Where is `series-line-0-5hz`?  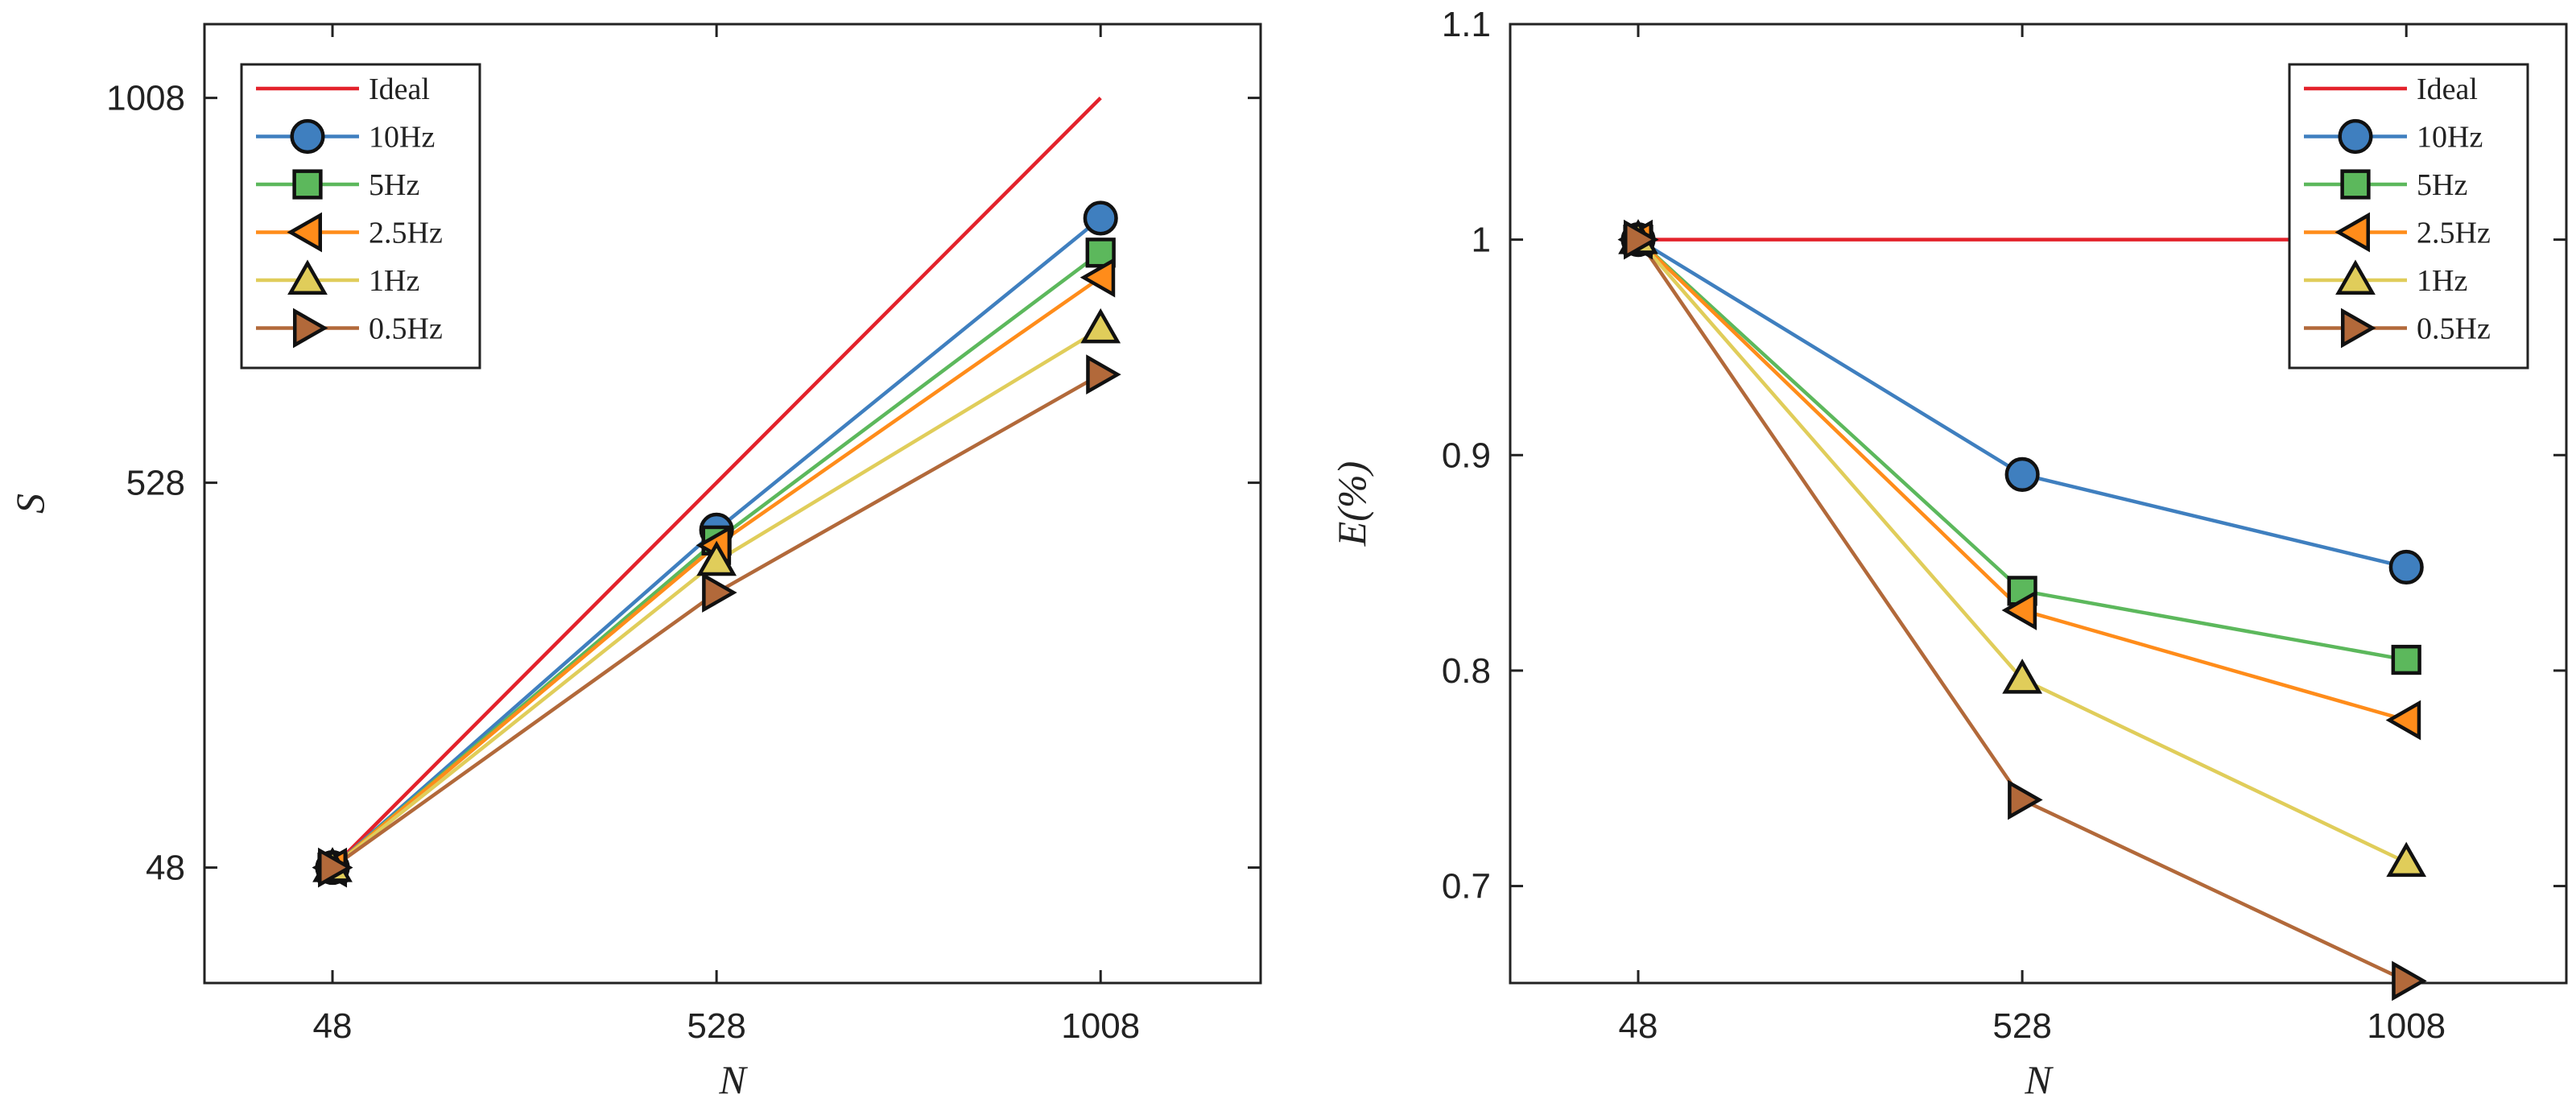 series-line-0-5hz is located at coordinates (716, 621).